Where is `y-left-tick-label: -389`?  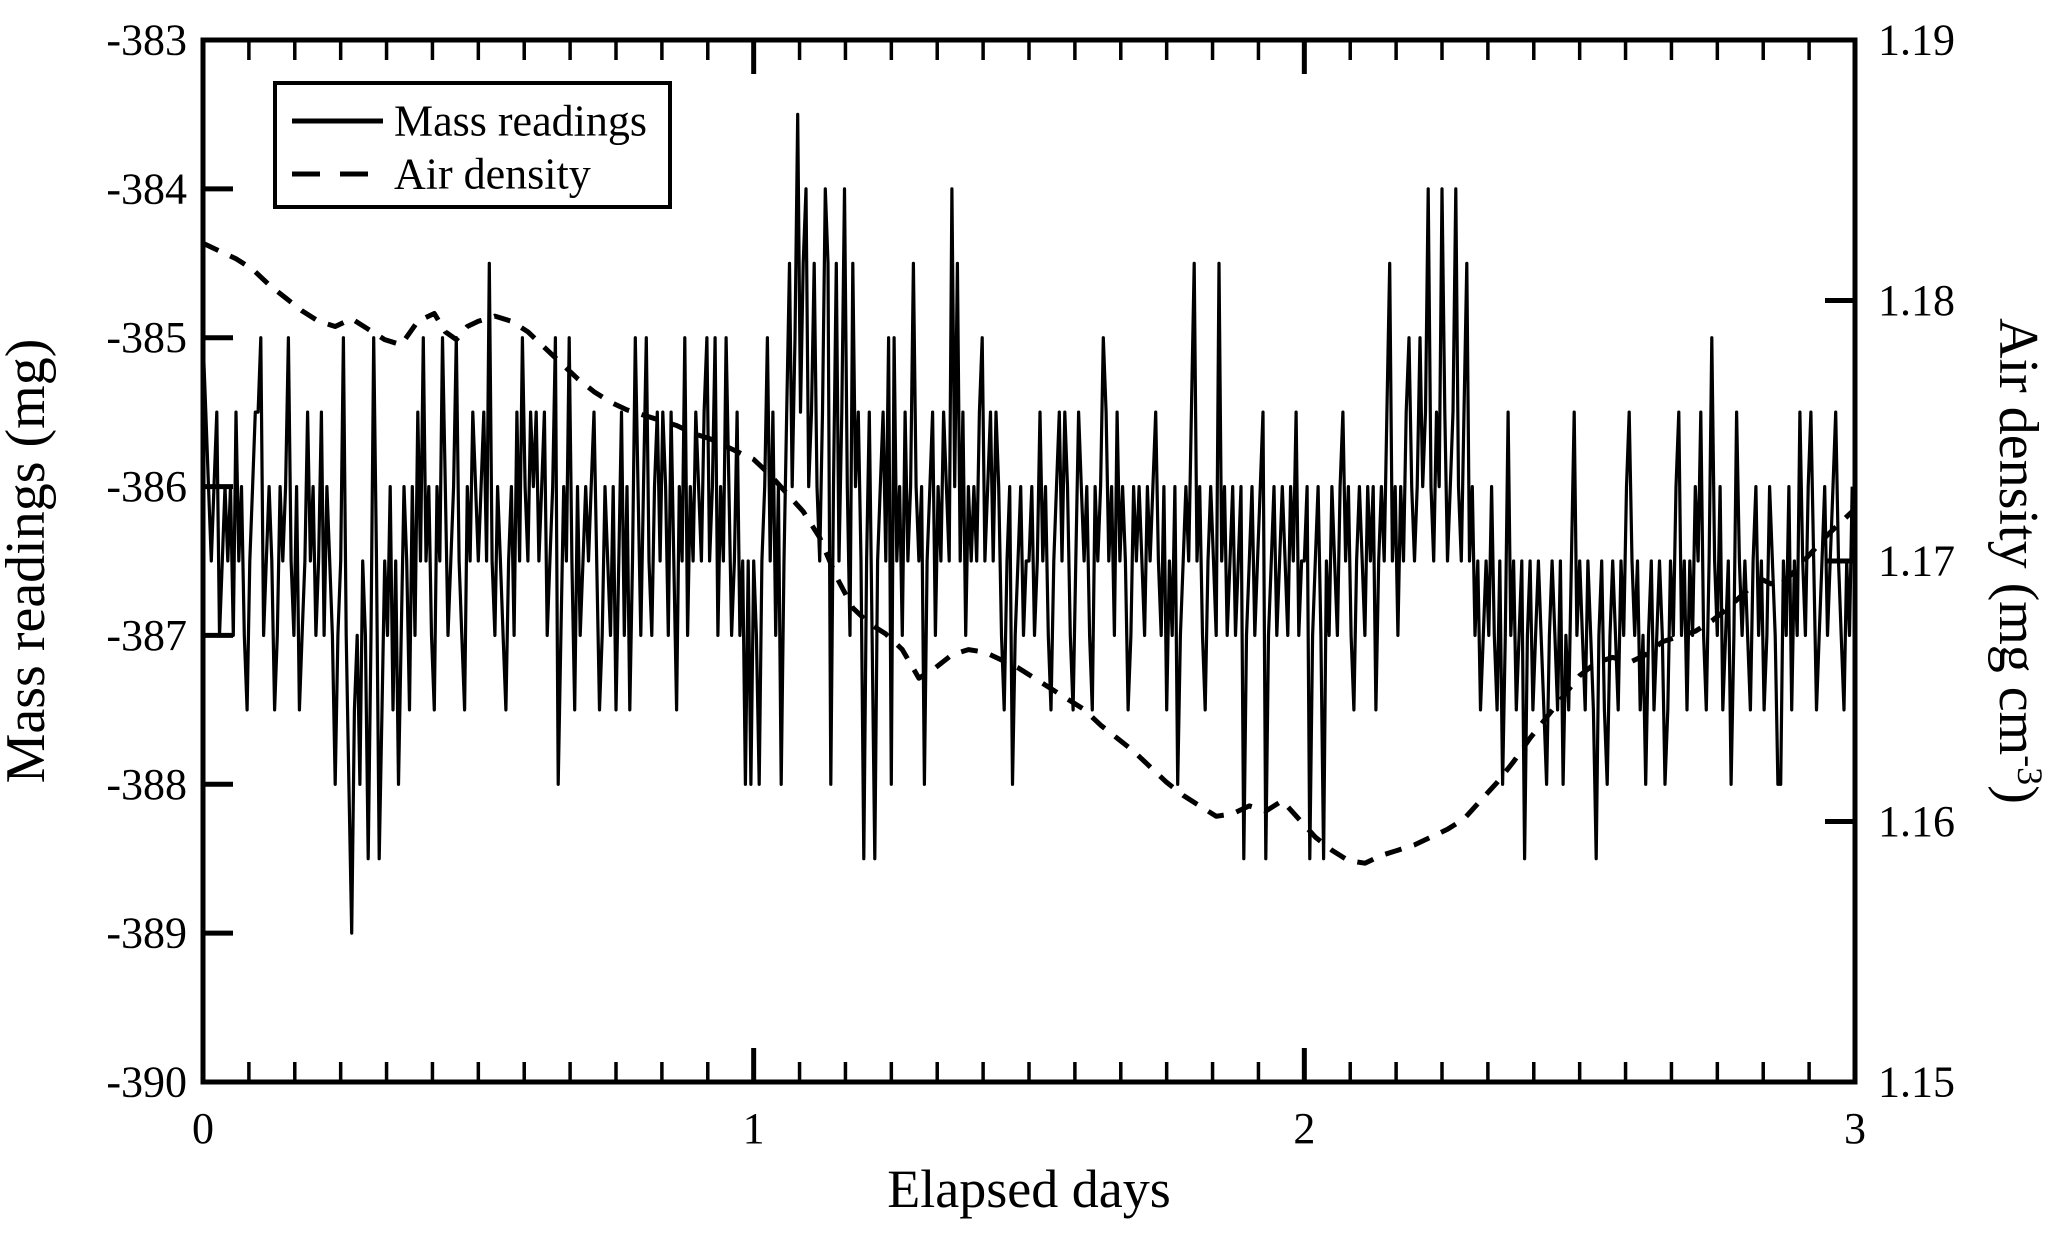 y-left-tick-label: -389 is located at coordinates (146, 933).